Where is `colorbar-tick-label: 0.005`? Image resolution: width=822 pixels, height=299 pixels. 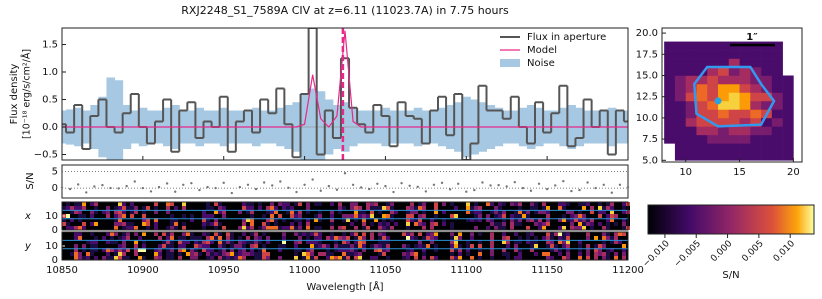
colorbar-tick-label: 0.005 is located at coordinates (752, 251).